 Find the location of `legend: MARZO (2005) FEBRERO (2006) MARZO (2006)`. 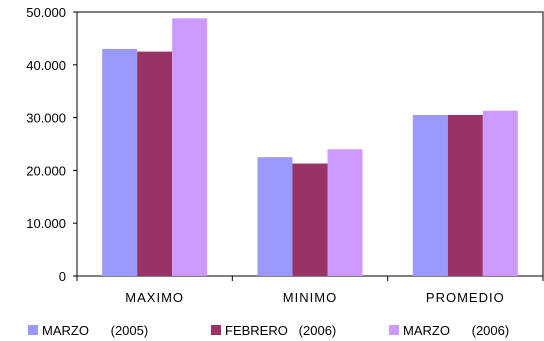

legend: MARZO (2005) FEBRERO (2006) MARZO (2006) is located at coordinates (268, 330).